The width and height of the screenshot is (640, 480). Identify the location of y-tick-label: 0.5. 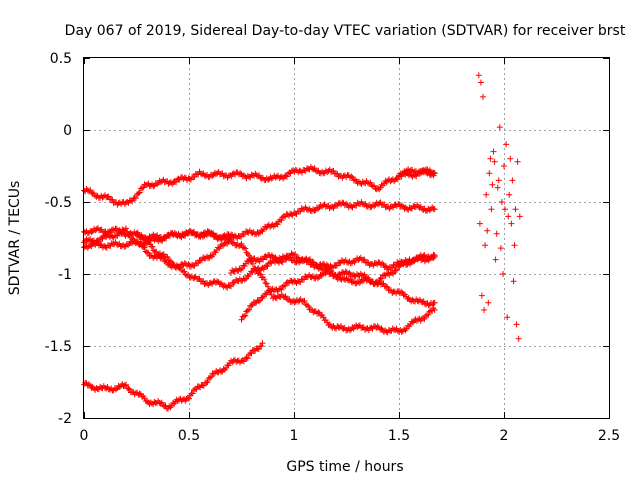
(61, 59).